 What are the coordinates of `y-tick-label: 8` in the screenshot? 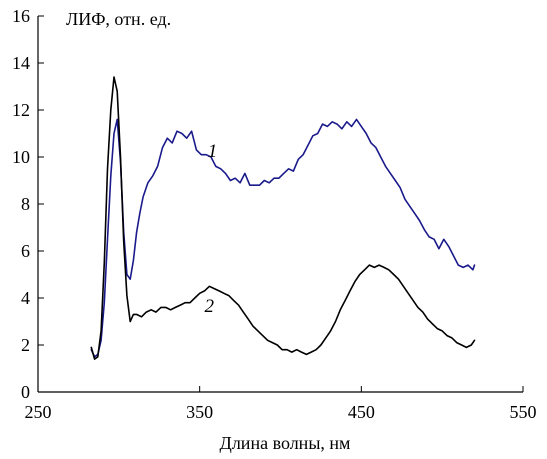 It's located at (25, 204).